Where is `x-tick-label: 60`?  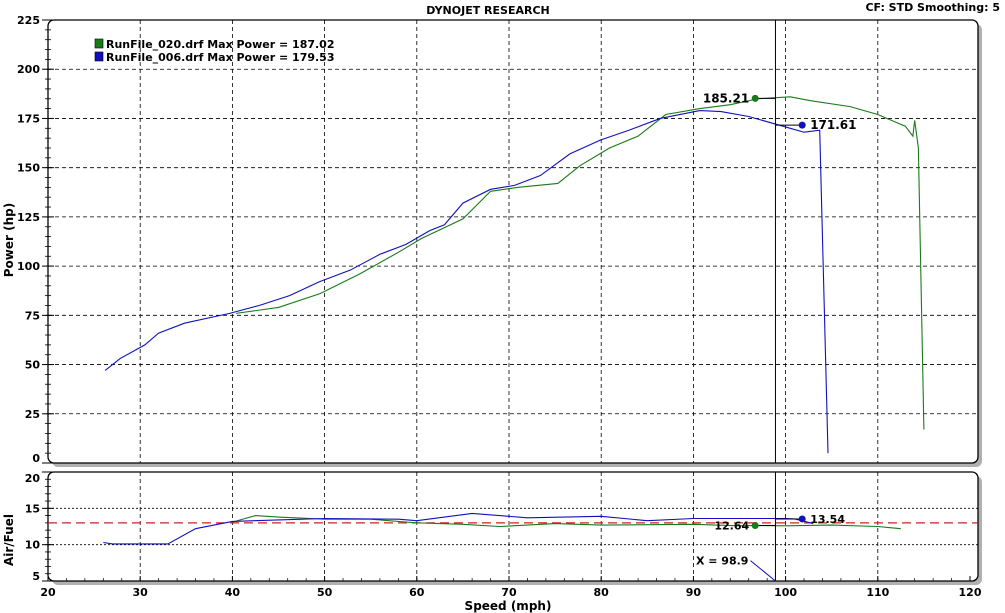 x-tick-label: 60 is located at coordinates (417, 592).